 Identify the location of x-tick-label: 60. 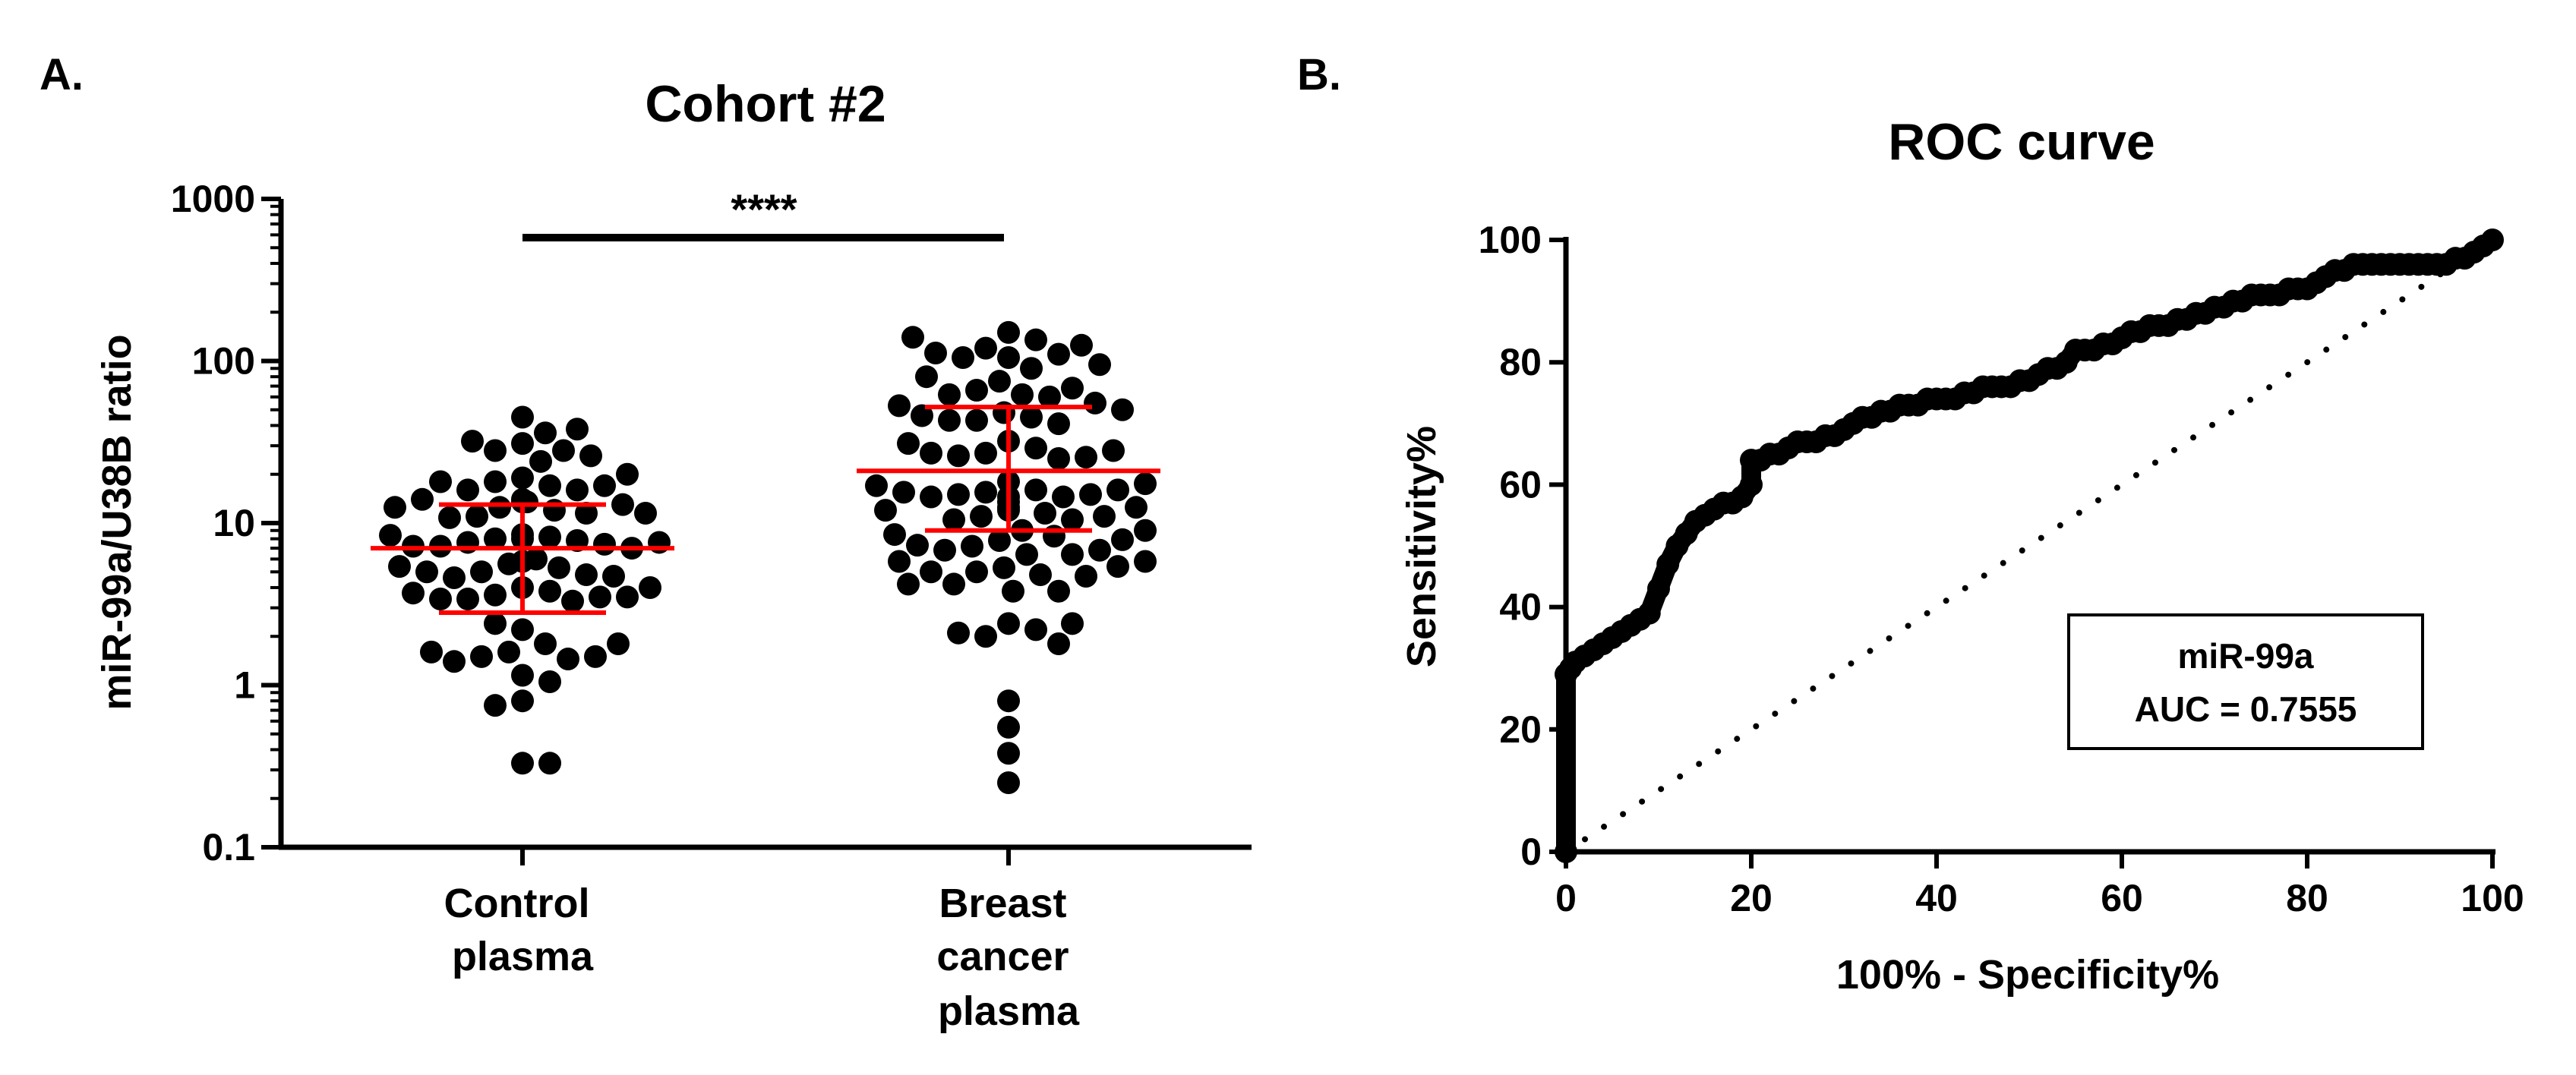
(2122, 898).